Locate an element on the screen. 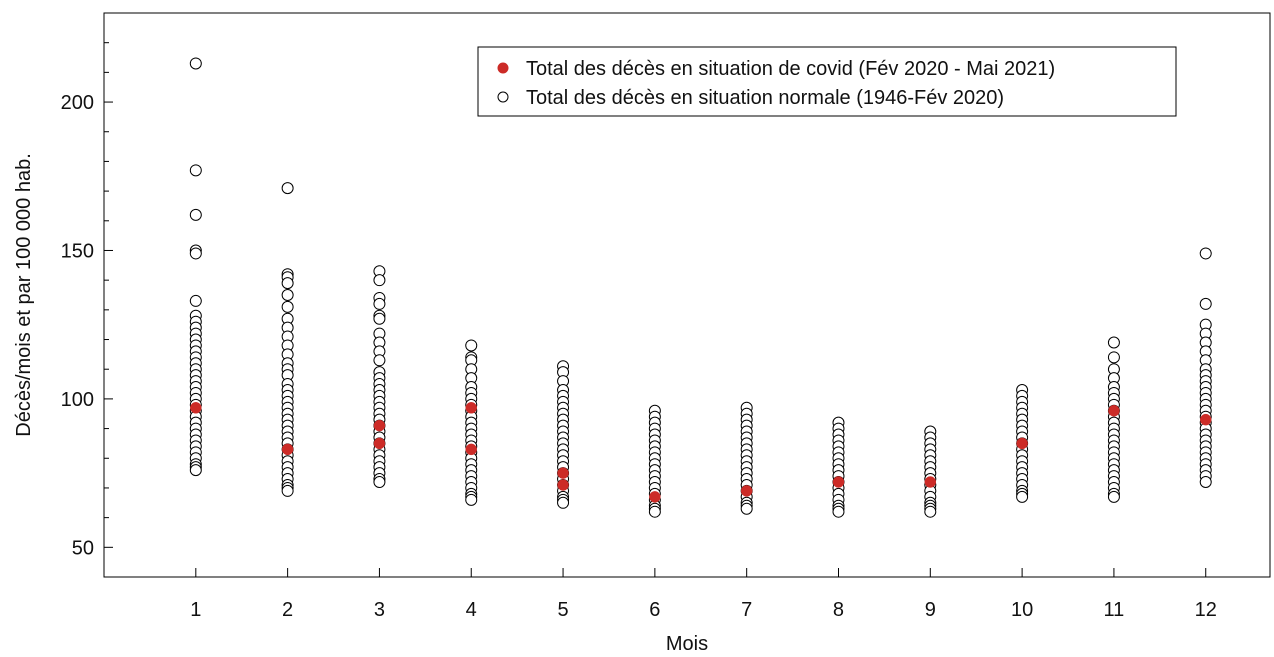 The height and width of the screenshot is (657, 1274). y-tick-label: 150 is located at coordinates (77, 251).